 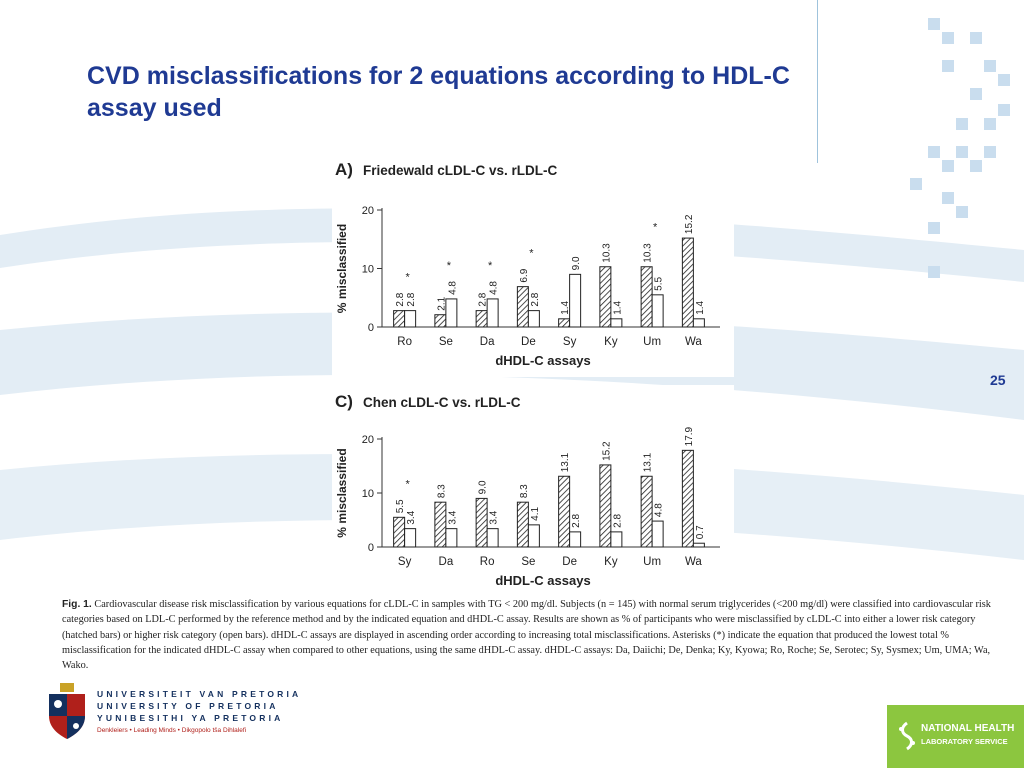 I want to click on up-line-1: UNIVERSITEIT VAN PRETORIA, so click(x=199, y=694).